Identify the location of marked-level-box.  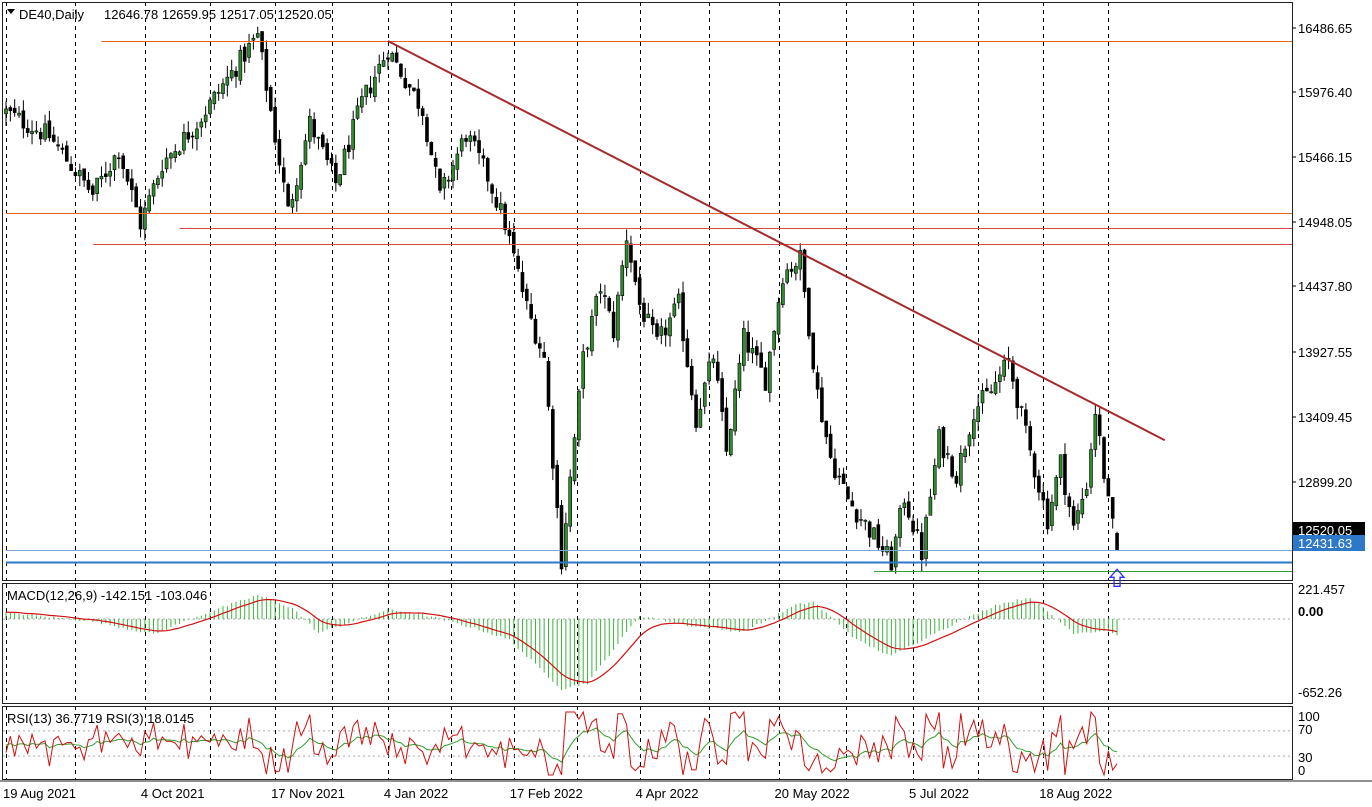
(1329, 543).